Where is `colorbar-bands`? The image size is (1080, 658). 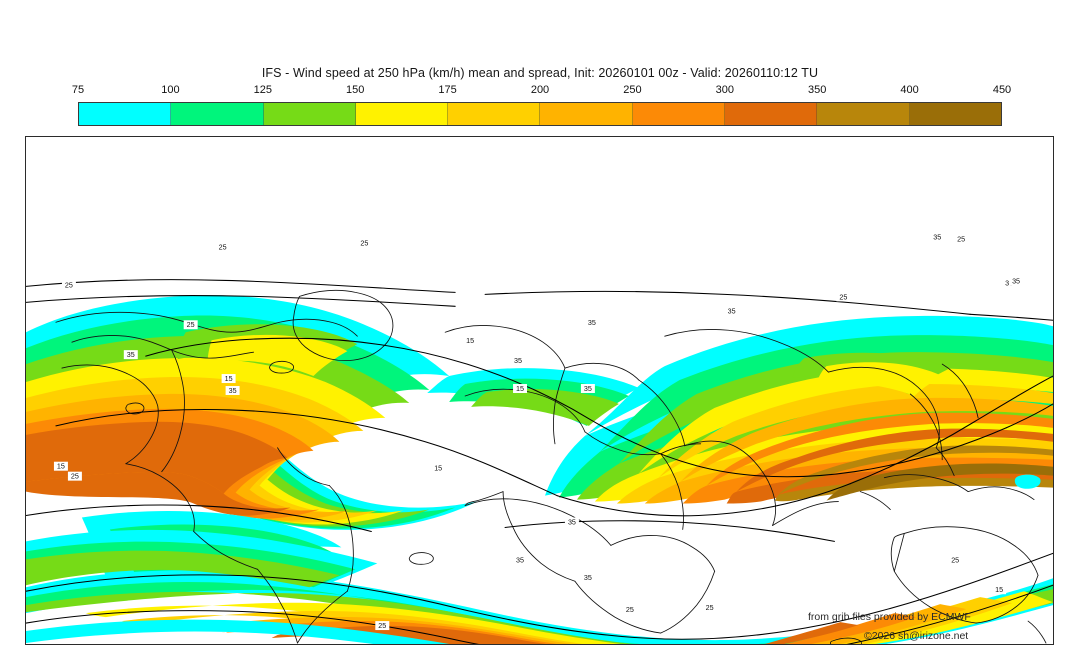
colorbar-bands is located at coordinates (540, 114).